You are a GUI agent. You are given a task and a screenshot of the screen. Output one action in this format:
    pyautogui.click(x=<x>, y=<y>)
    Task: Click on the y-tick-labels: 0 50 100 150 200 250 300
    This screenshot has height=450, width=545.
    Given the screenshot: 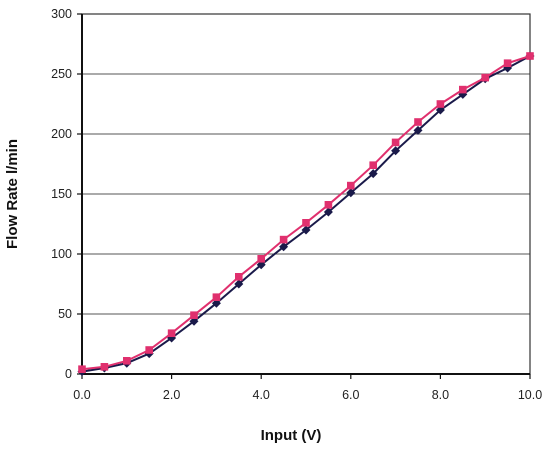 What is the action you would take?
    pyautogui.click(x=61, y=194)
    